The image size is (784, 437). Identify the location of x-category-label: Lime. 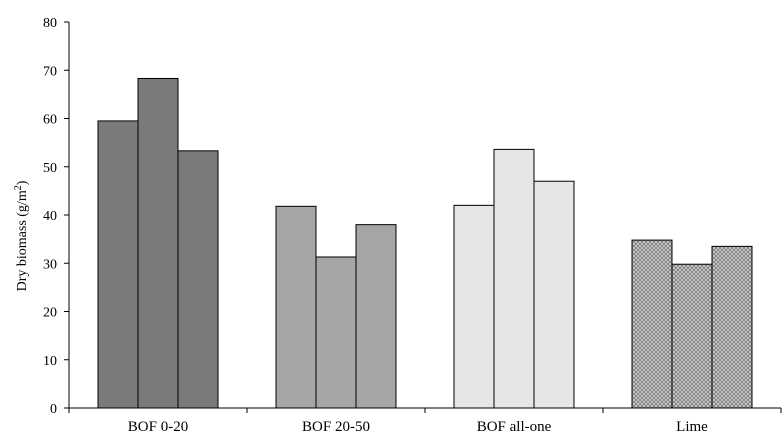
(692, 427).